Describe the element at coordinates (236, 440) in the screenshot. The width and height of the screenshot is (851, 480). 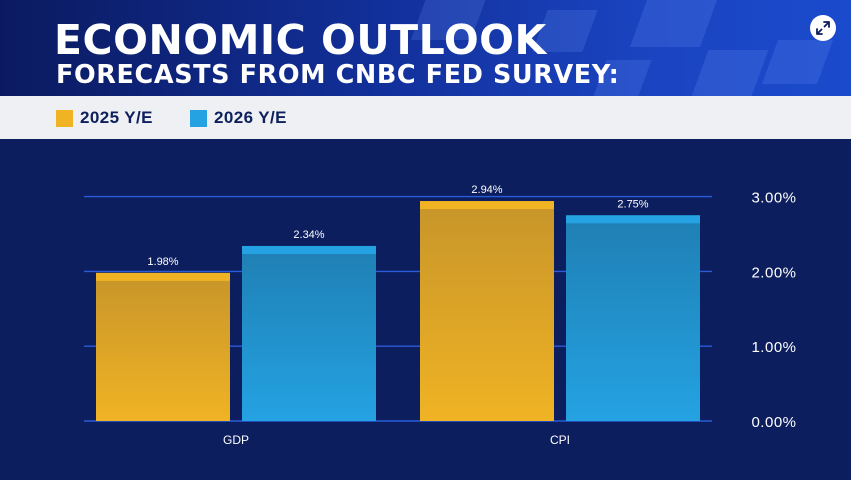
I see `x-tick-label: GDP` at that location.